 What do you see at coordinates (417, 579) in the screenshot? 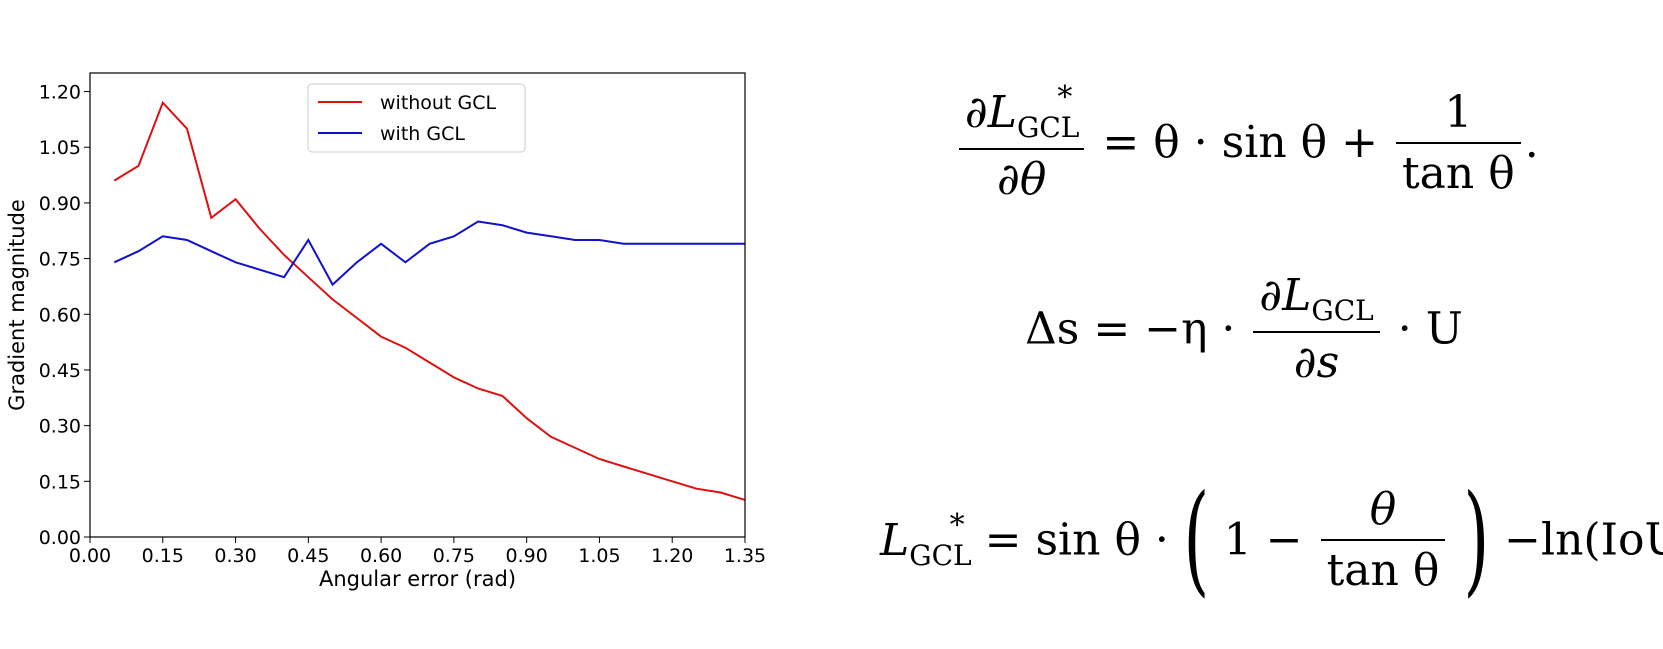
I see `x-axis-label: Angular error (rad)` at bounding box center [417, 579].